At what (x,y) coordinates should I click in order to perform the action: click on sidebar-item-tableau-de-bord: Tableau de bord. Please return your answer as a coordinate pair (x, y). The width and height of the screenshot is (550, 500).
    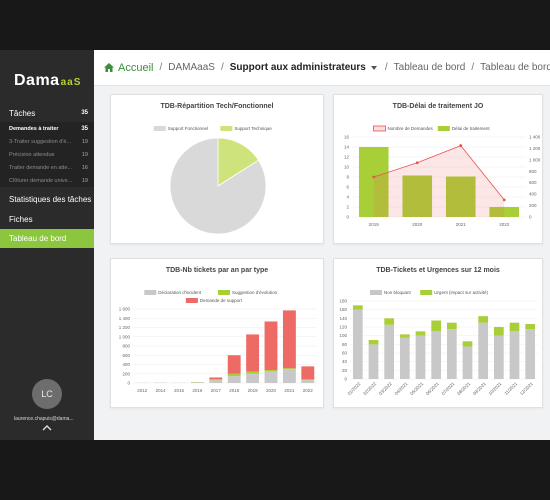
    Looking at the image, I should click on (47, 238).